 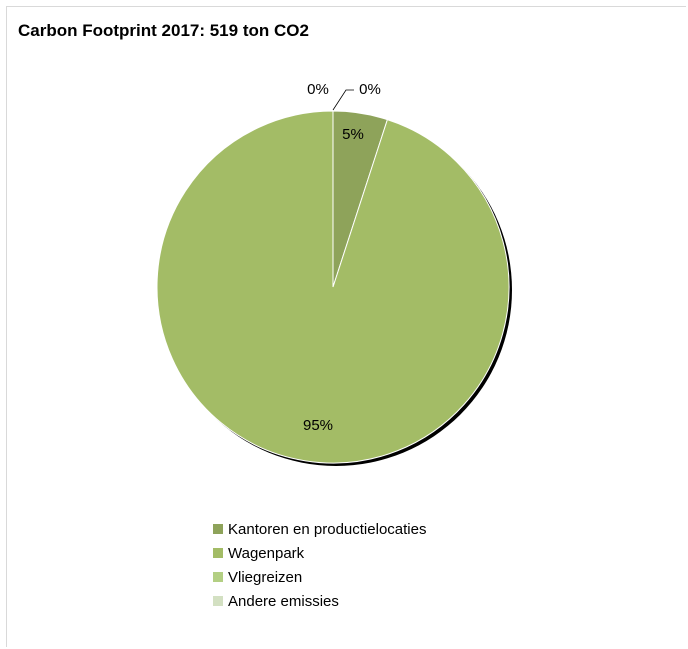 I want to click on legend-label: Kantoren en productielocaties, so click(x=327, y=529).